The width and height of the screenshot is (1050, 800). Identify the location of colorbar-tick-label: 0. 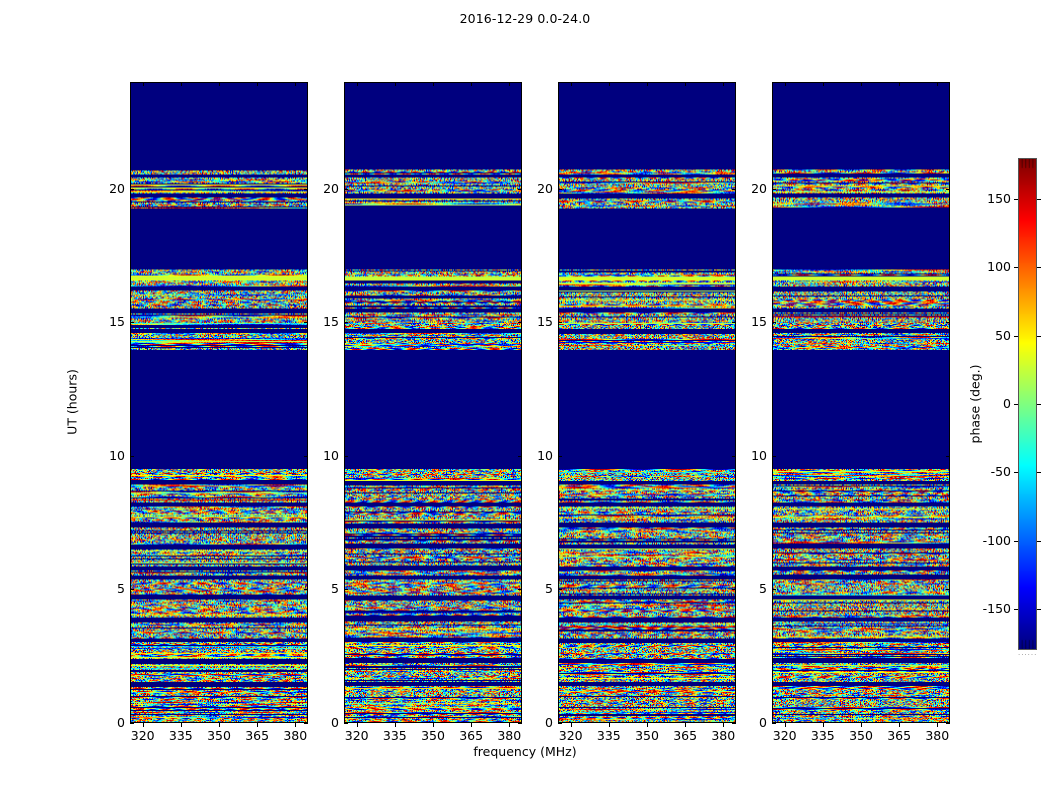
(1007, 403).